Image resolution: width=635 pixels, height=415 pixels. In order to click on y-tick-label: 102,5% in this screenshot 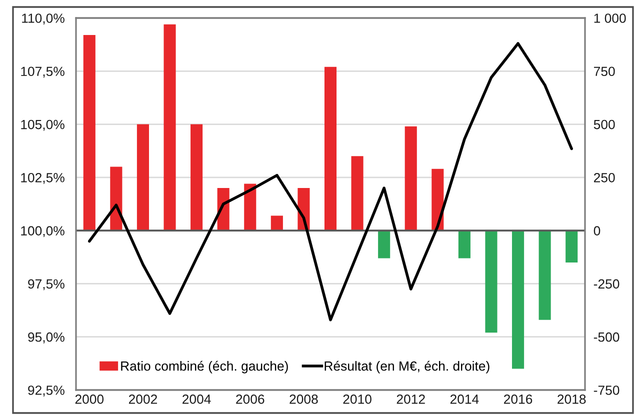, I will do `click(42, 178)`.